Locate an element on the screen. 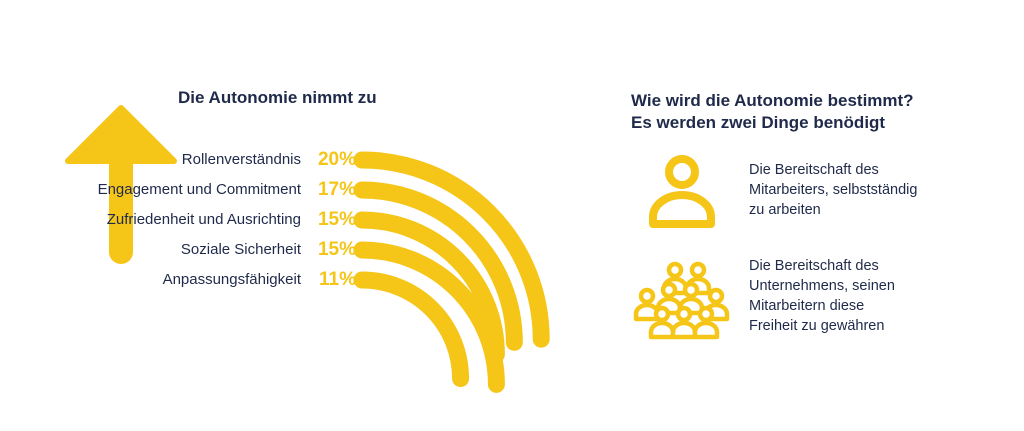 The height and width of the screenshot is (431, 1024). value-label: 17% is located at coordinates (336, 189).